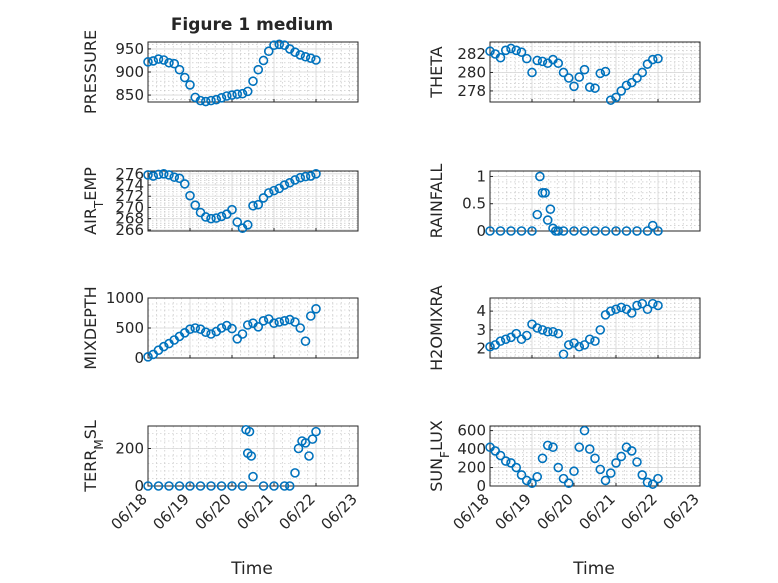 The width and height of the screenshot is (778, 583). What do you see at coordinates (129, 196) in the screenshot?
I see `air-temp-ytick-label: 272` at bounding box center [129, 196].